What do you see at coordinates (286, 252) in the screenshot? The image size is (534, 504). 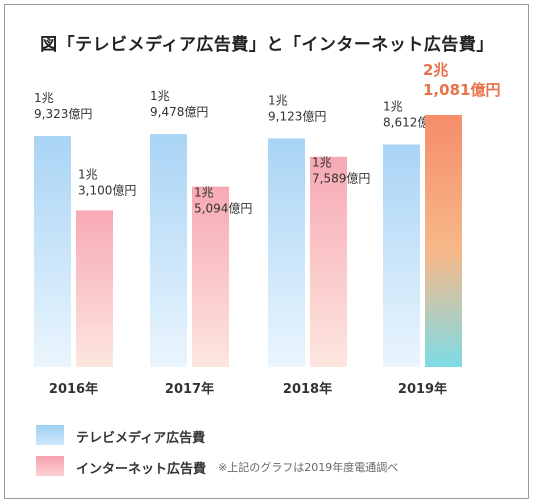 I see `bar-tv-2018` at bounding box center [286, 252].